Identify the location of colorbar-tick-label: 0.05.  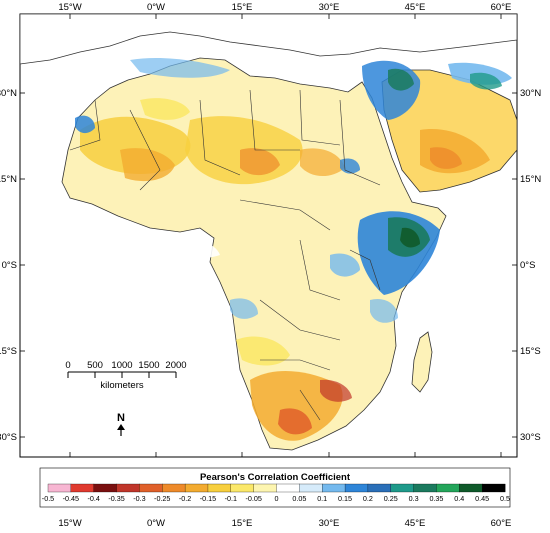
(299, 498).